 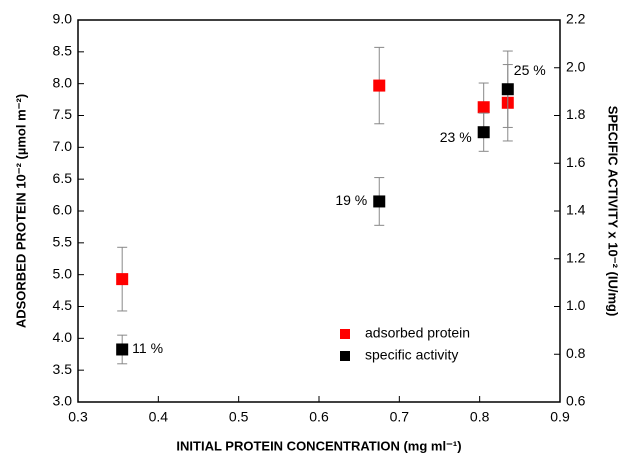 What do you see at coordinates (319, 417) in the screenshot?
I see `x-tick-label: 0.6` at bounding box center [319, 417].